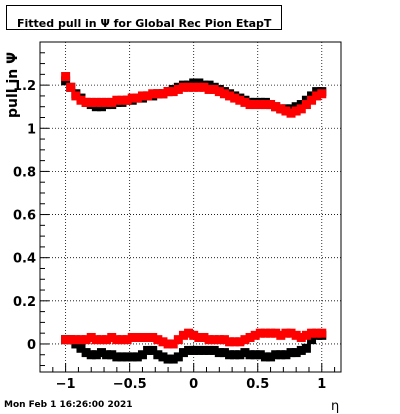  Describe the element at coordinates (24, 259) in the screenshot. I see `y-tick-label: 0.4` at that location.